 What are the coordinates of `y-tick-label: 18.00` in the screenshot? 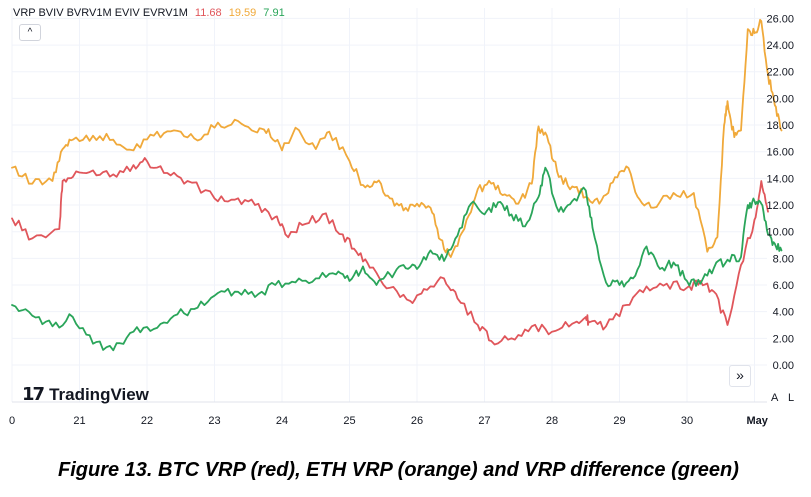 It's located at (780, 126).